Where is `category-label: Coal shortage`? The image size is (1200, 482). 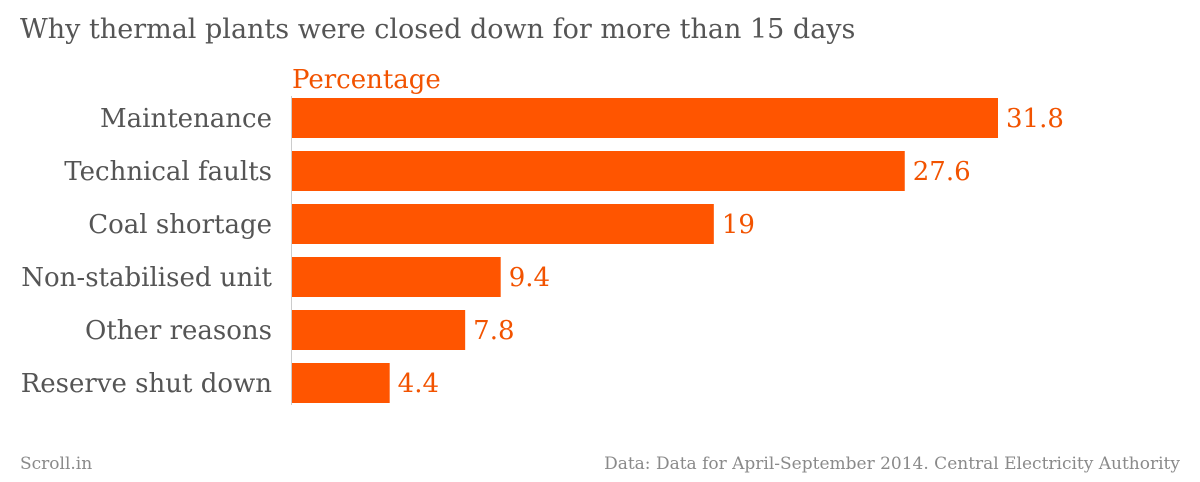 category-label: Coal shortage is located at coordinates (180, 225).